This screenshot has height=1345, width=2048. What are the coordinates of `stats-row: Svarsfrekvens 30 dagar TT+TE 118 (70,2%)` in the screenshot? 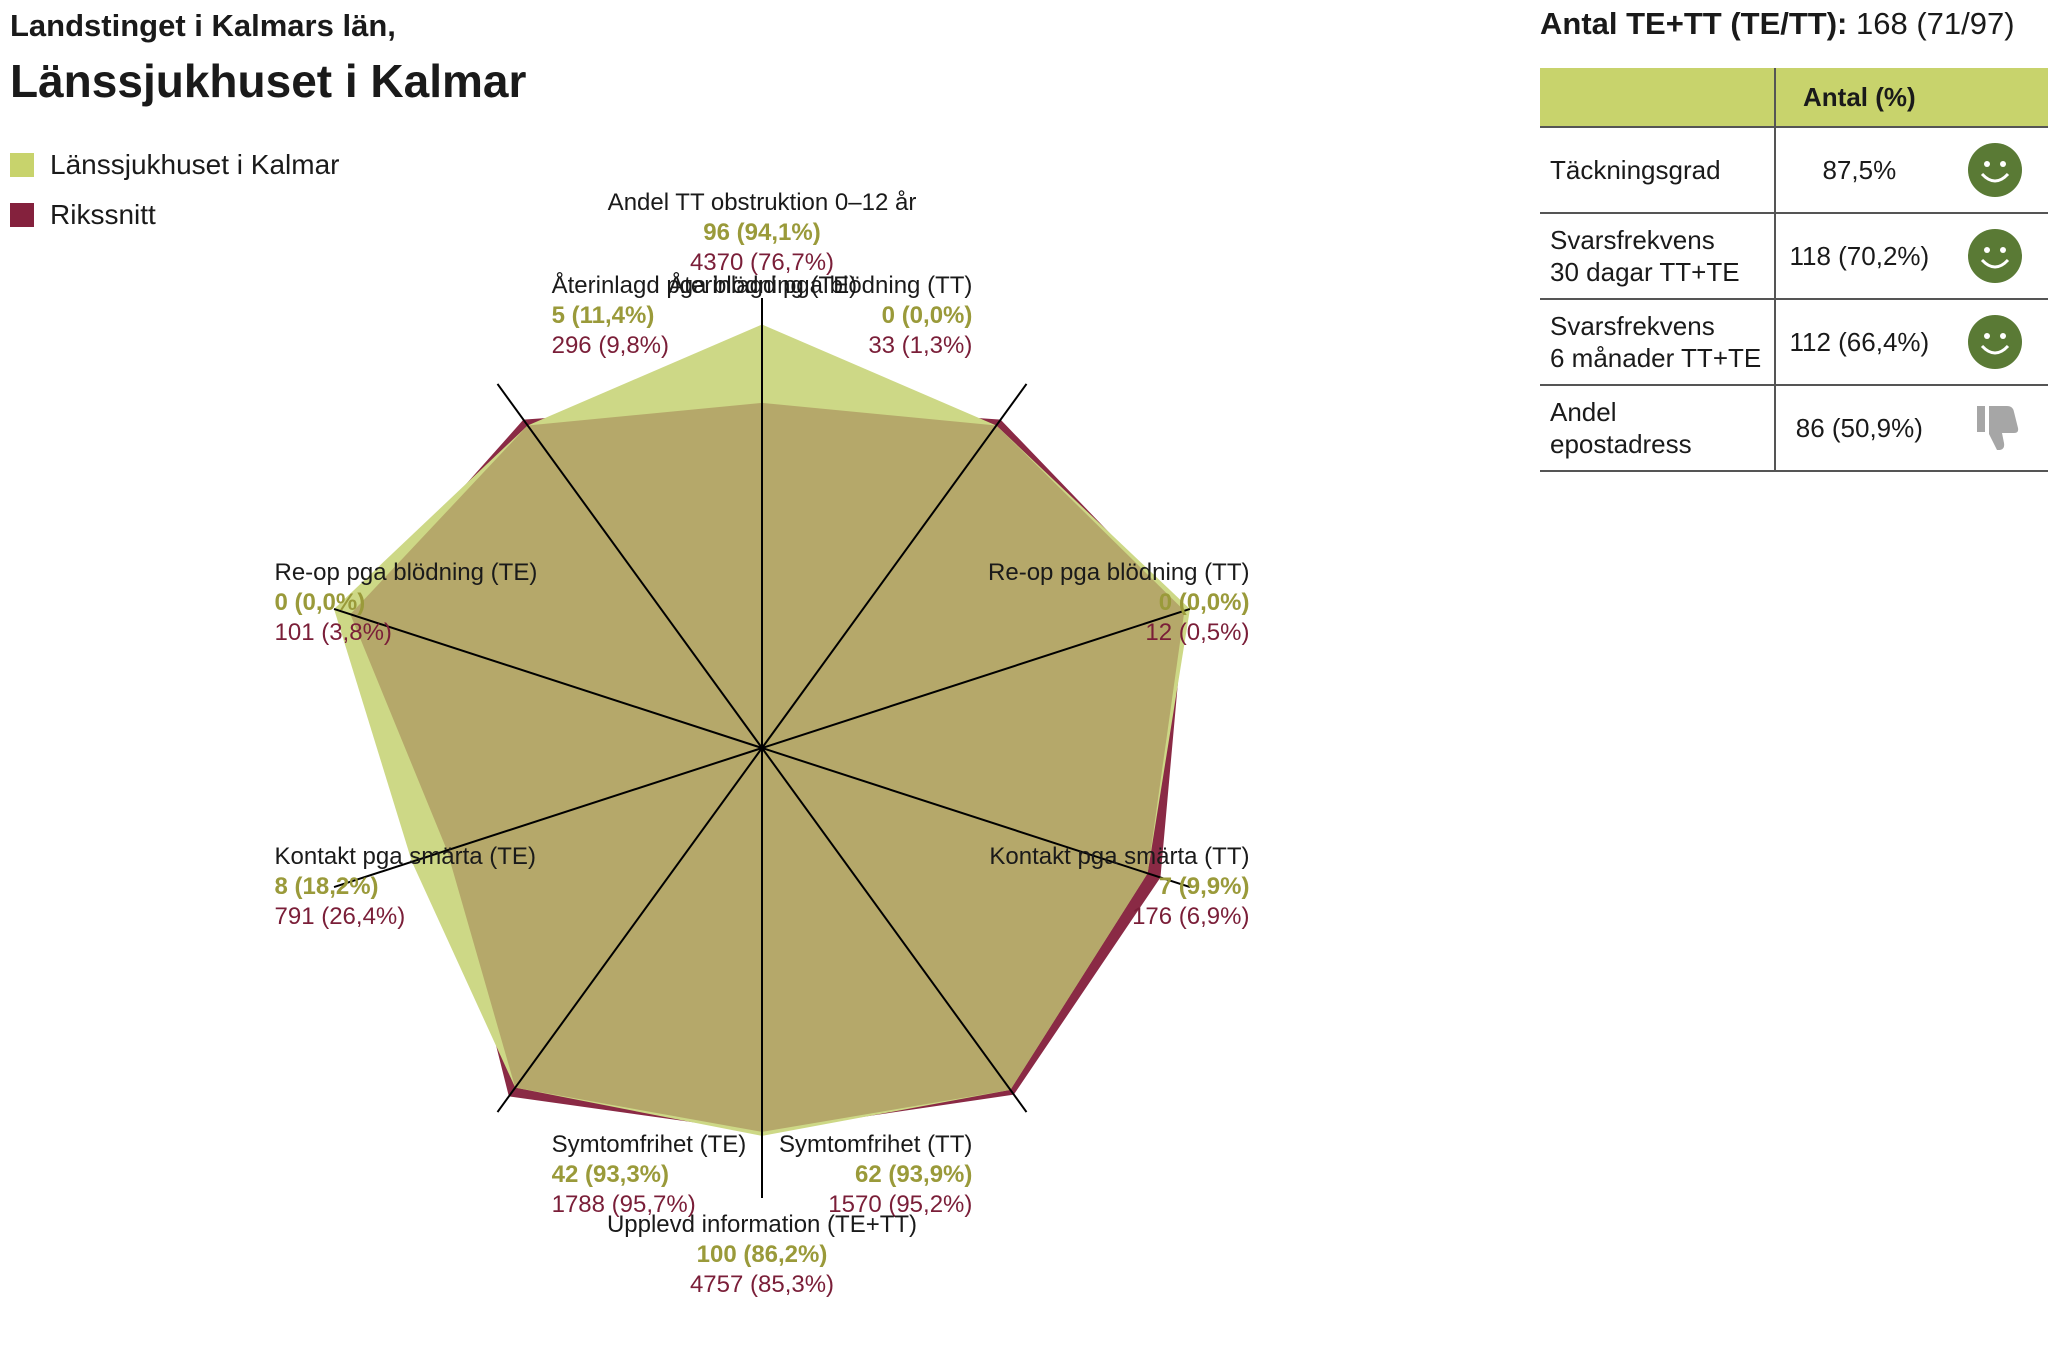 It's located at (1794, 256).